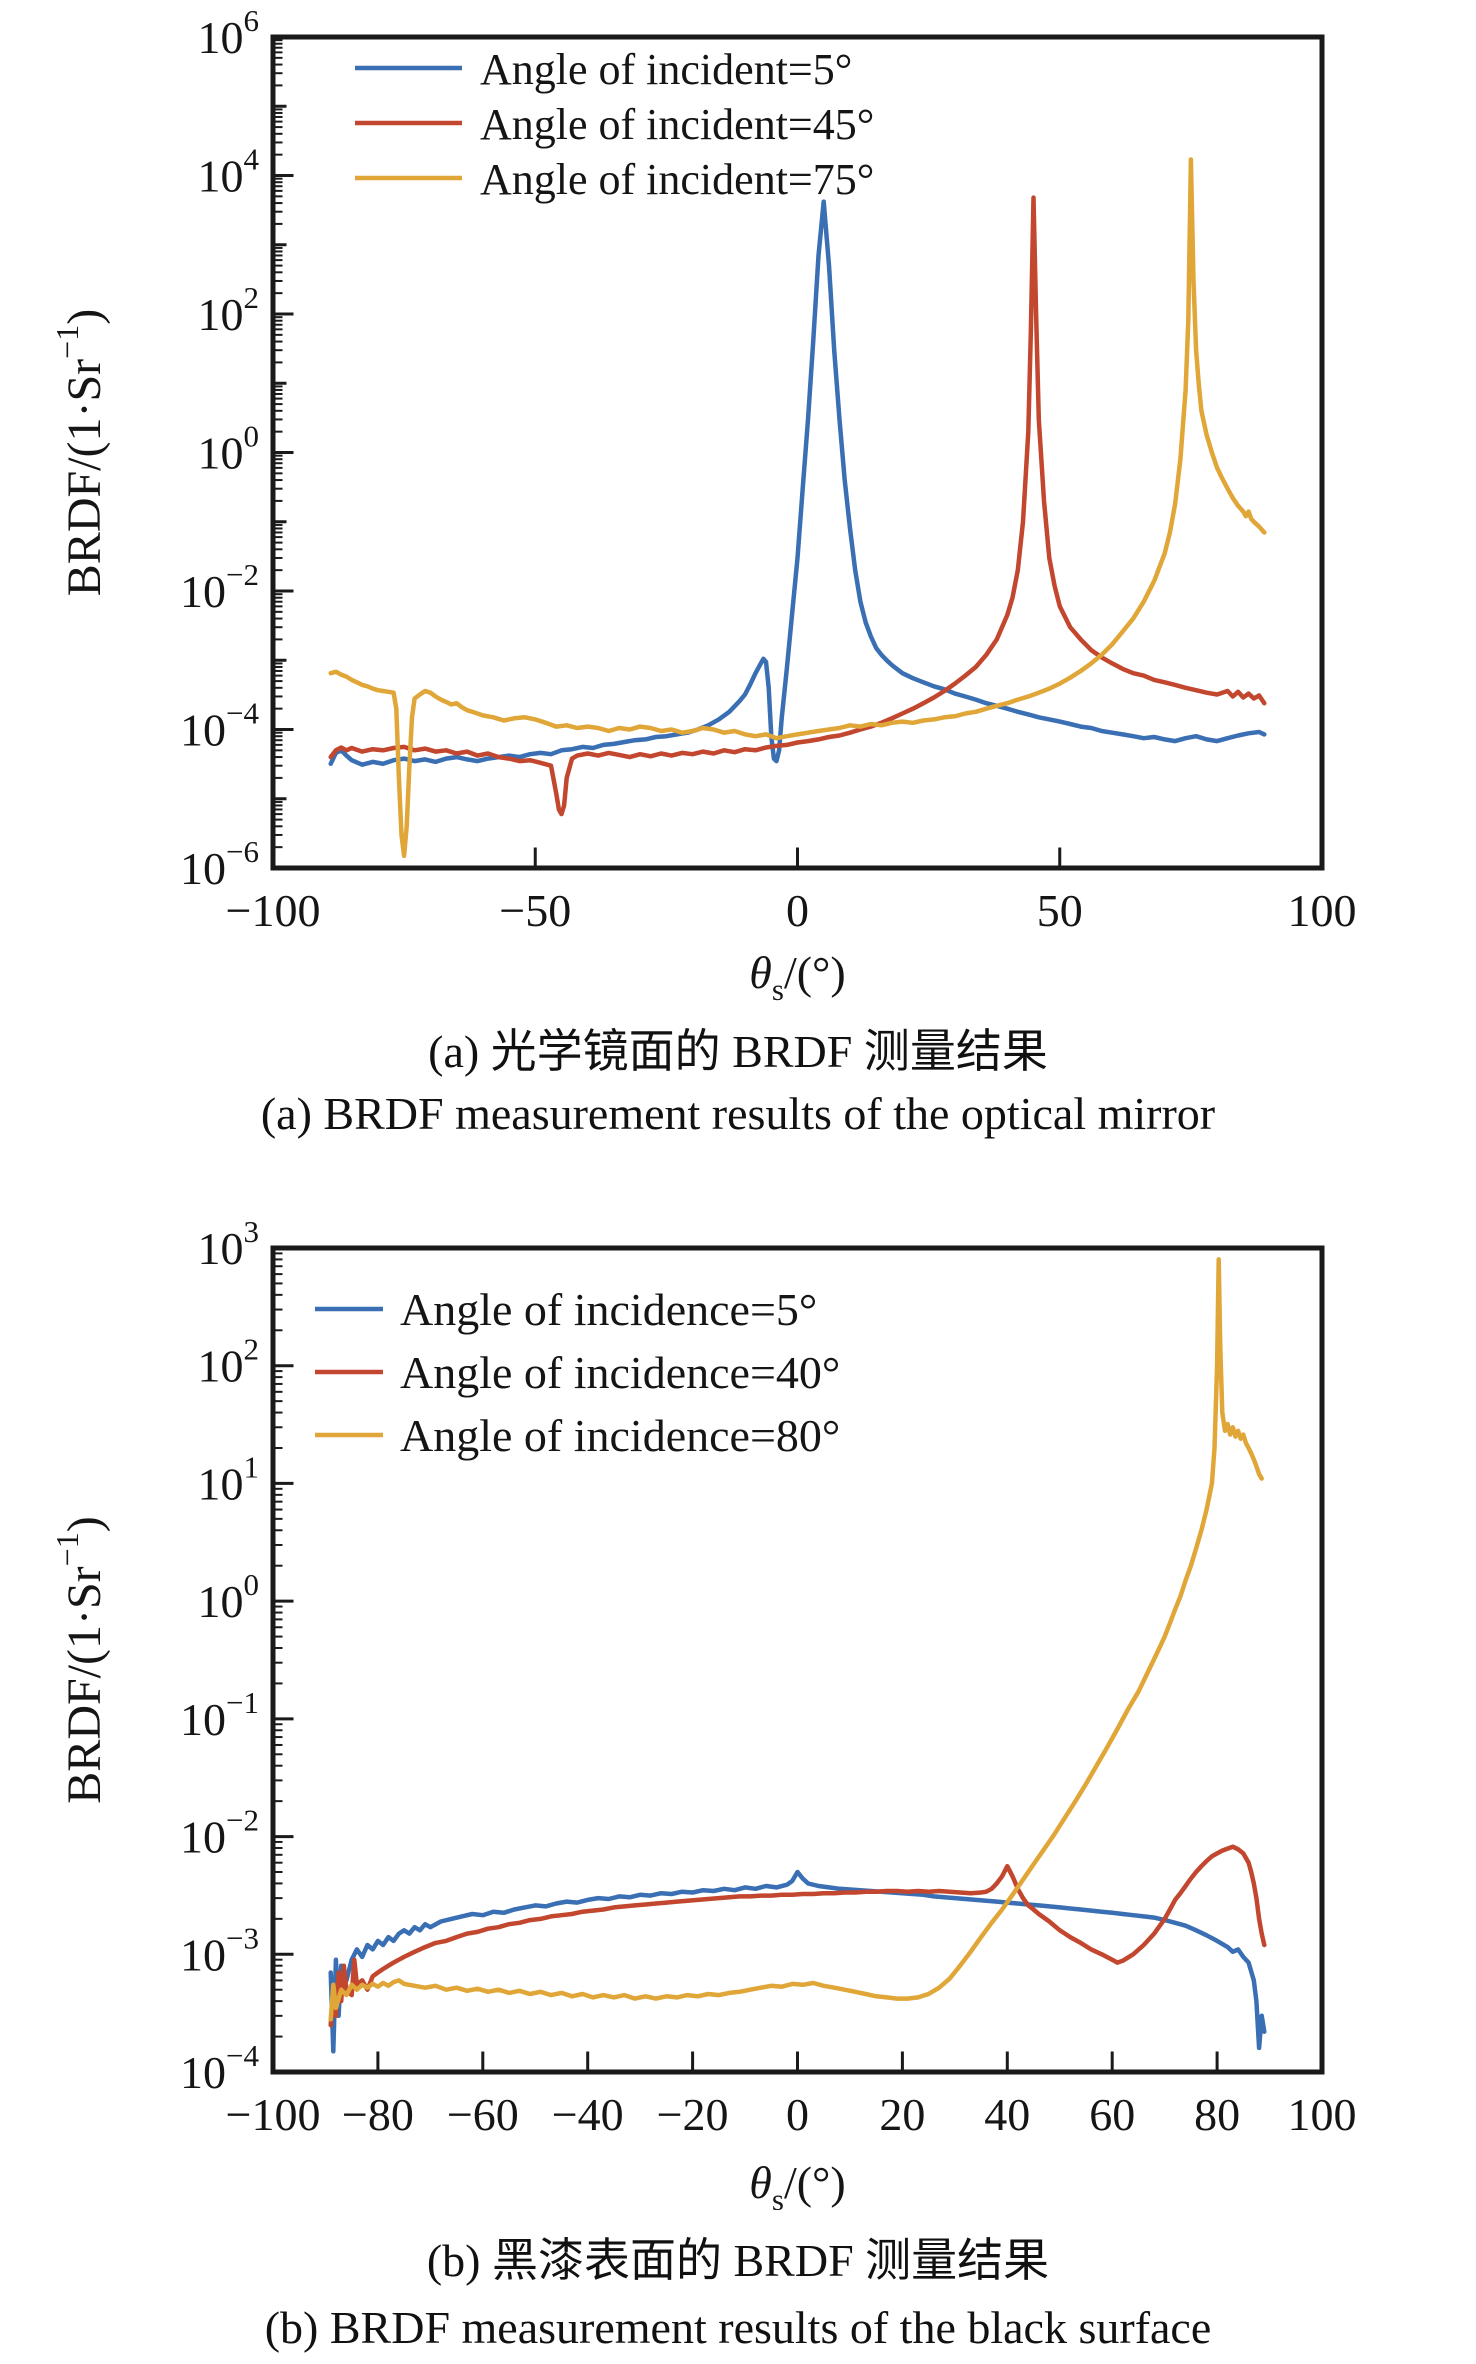 Image resolution: width=1476 pixels, height=2364 pixels. Describe the element at coordinates (693, 2114) in the screenshot. I see `x-tick-label: −20` at that location.